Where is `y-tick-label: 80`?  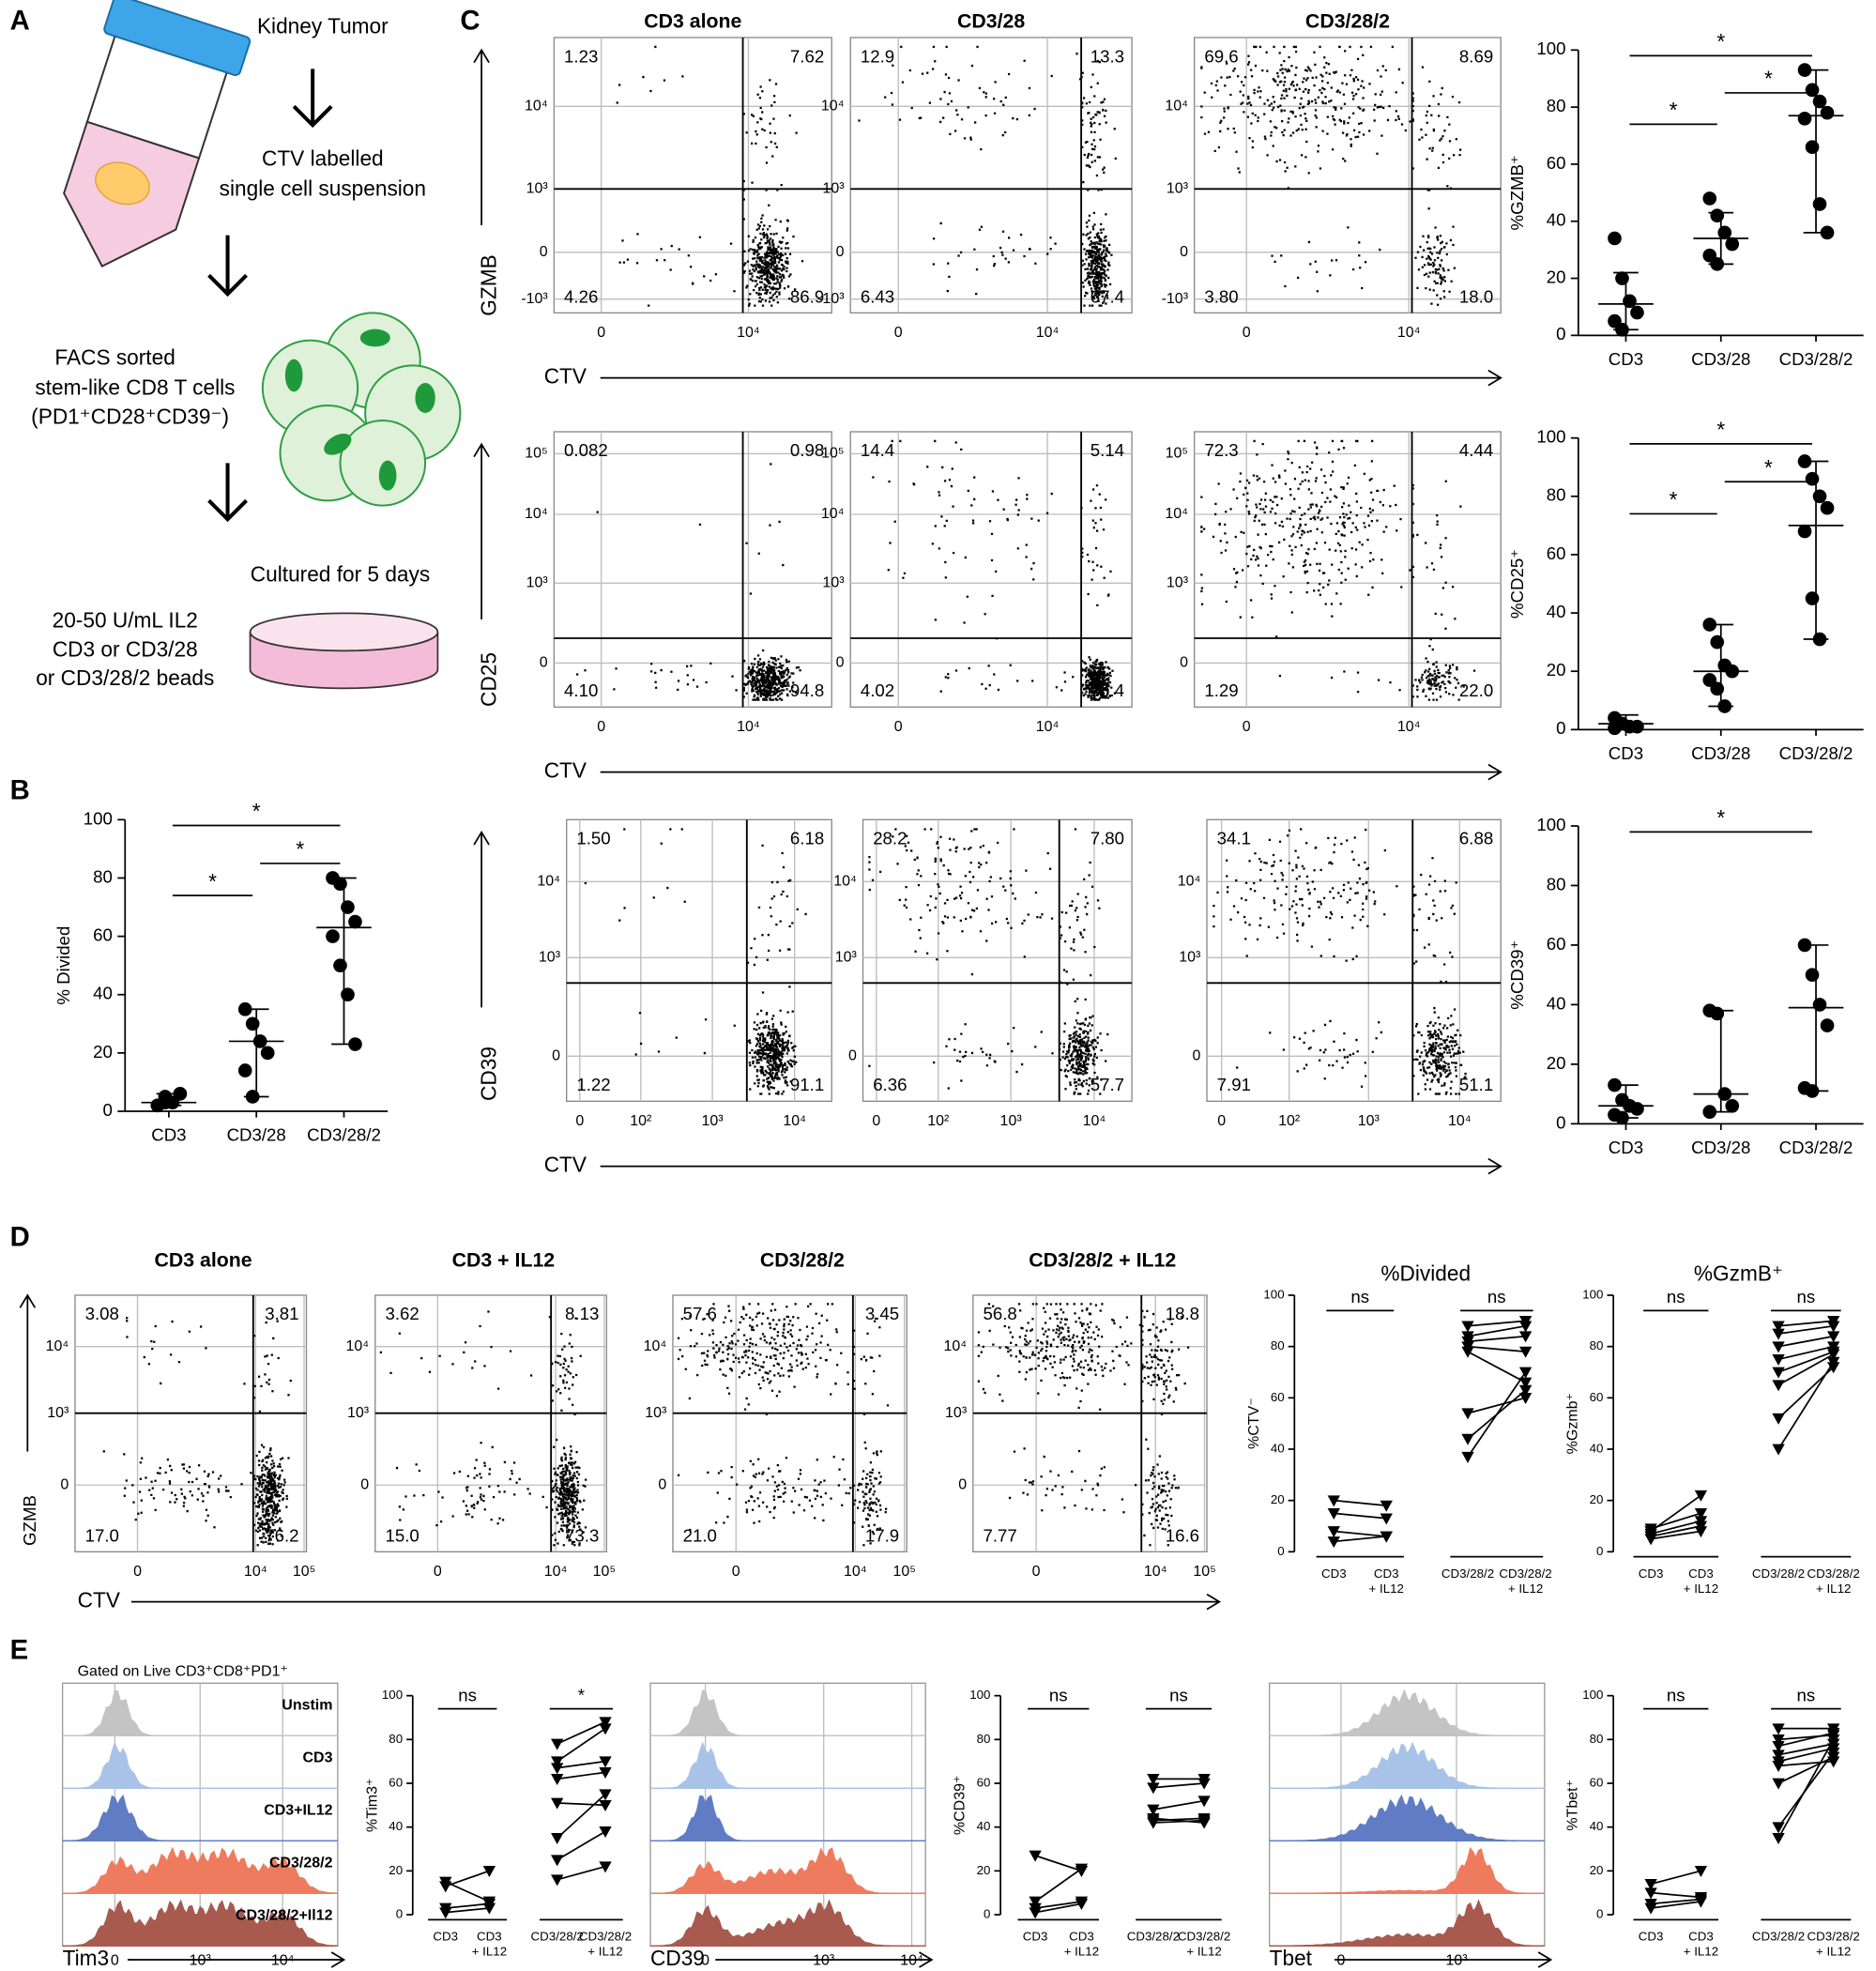 y-tick-label: 80 is located at coordinates (984, 1739).